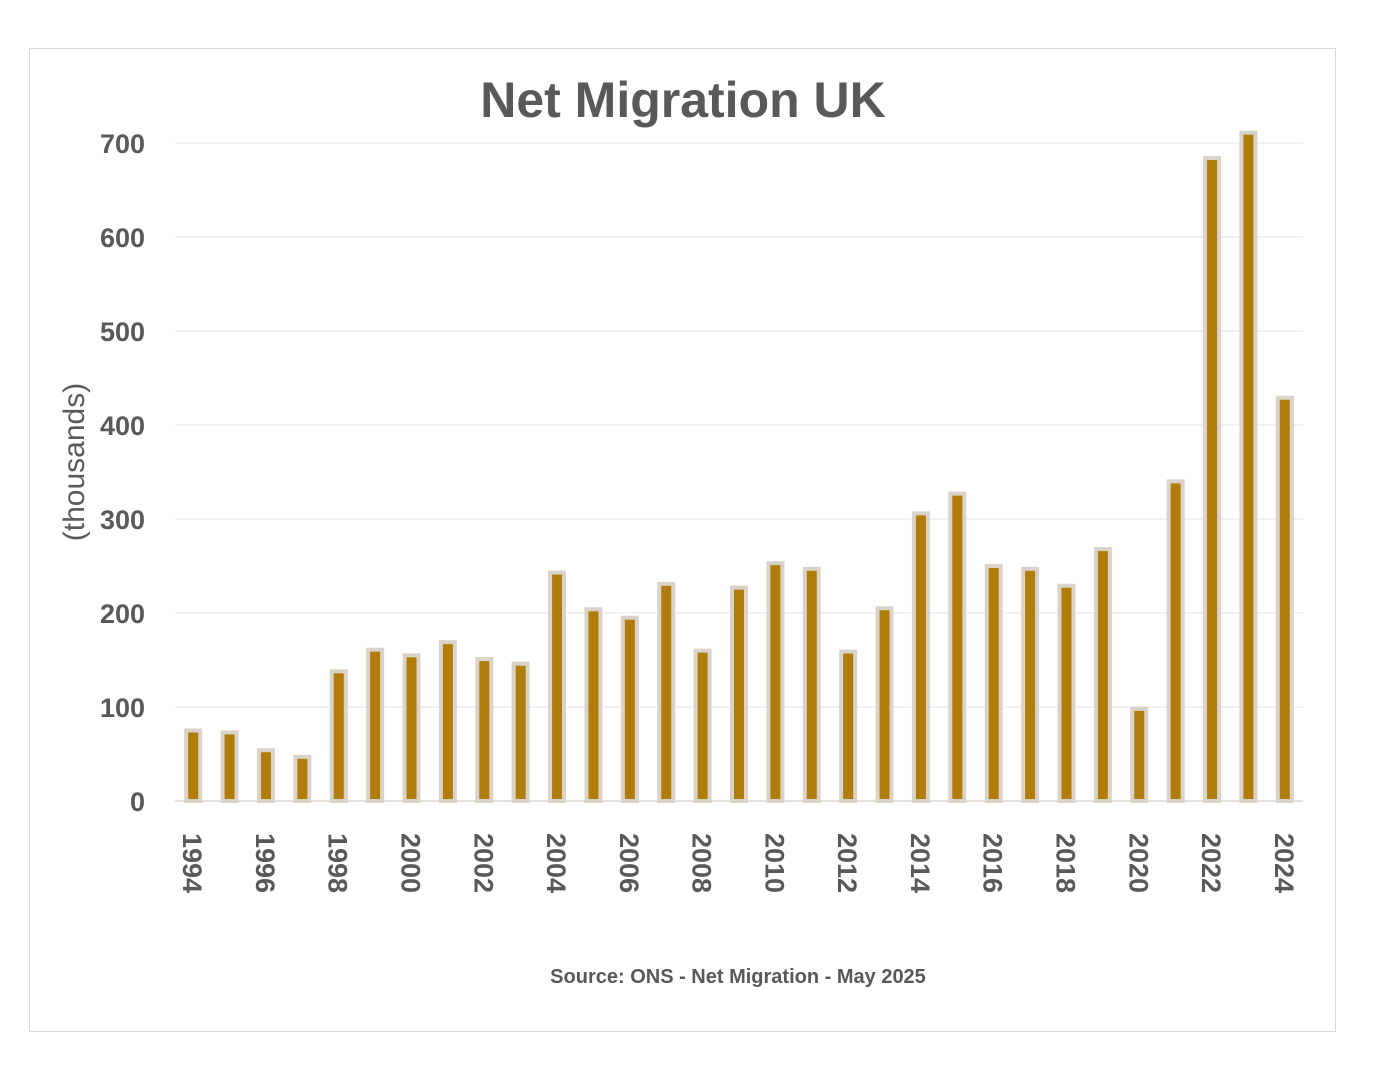 Image resolution: width=1373 pixels, height=1080 pixels. What do you see at coordinates (74, 462) in the screenshot?
I see `y-axis-label: (thousands)` at bounding box center [74, 462].